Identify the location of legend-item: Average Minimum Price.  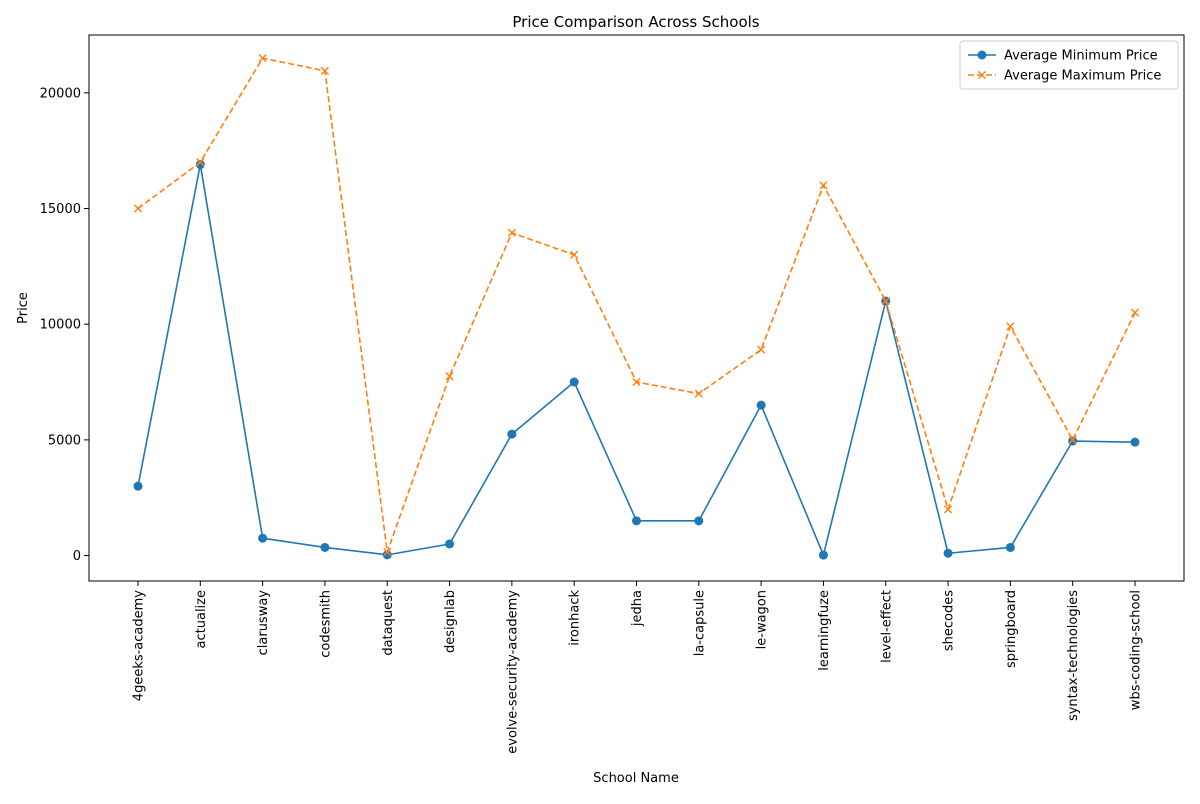
(1063, 56).